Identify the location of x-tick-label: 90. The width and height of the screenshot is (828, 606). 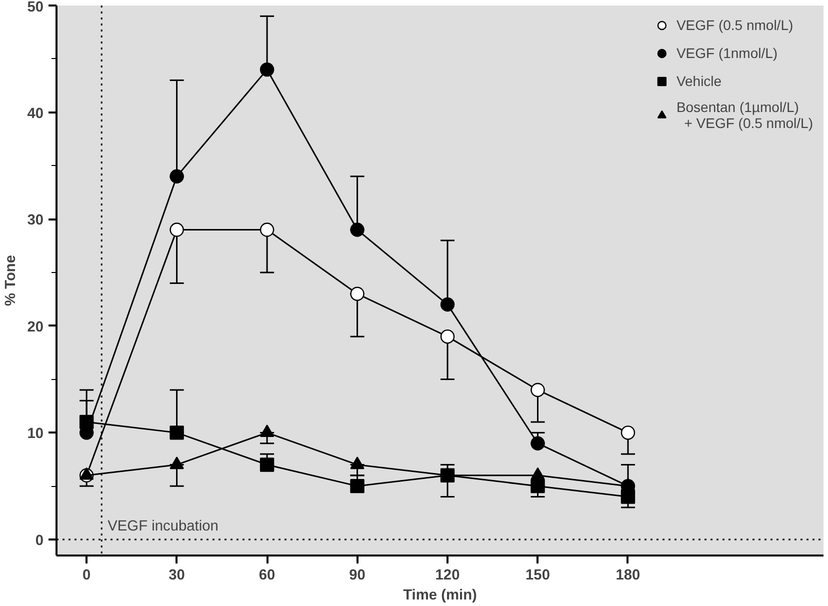
(357, 576).